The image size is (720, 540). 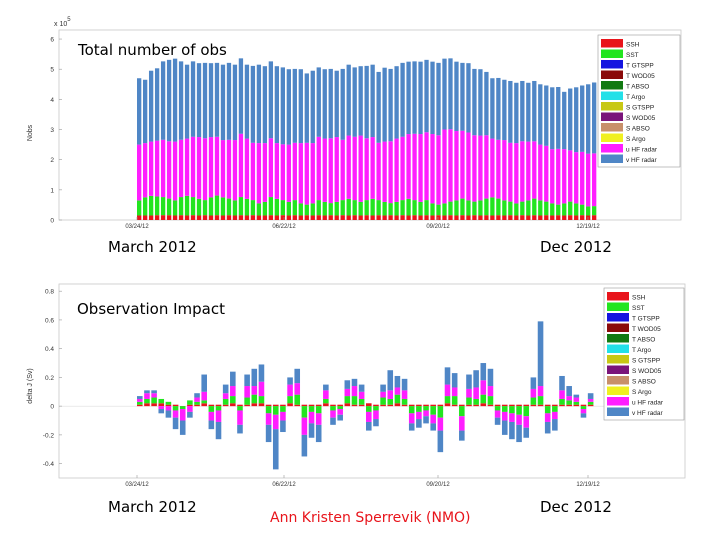 I want to click on legend-swatch-t-argo, so click(x=618, y=348).